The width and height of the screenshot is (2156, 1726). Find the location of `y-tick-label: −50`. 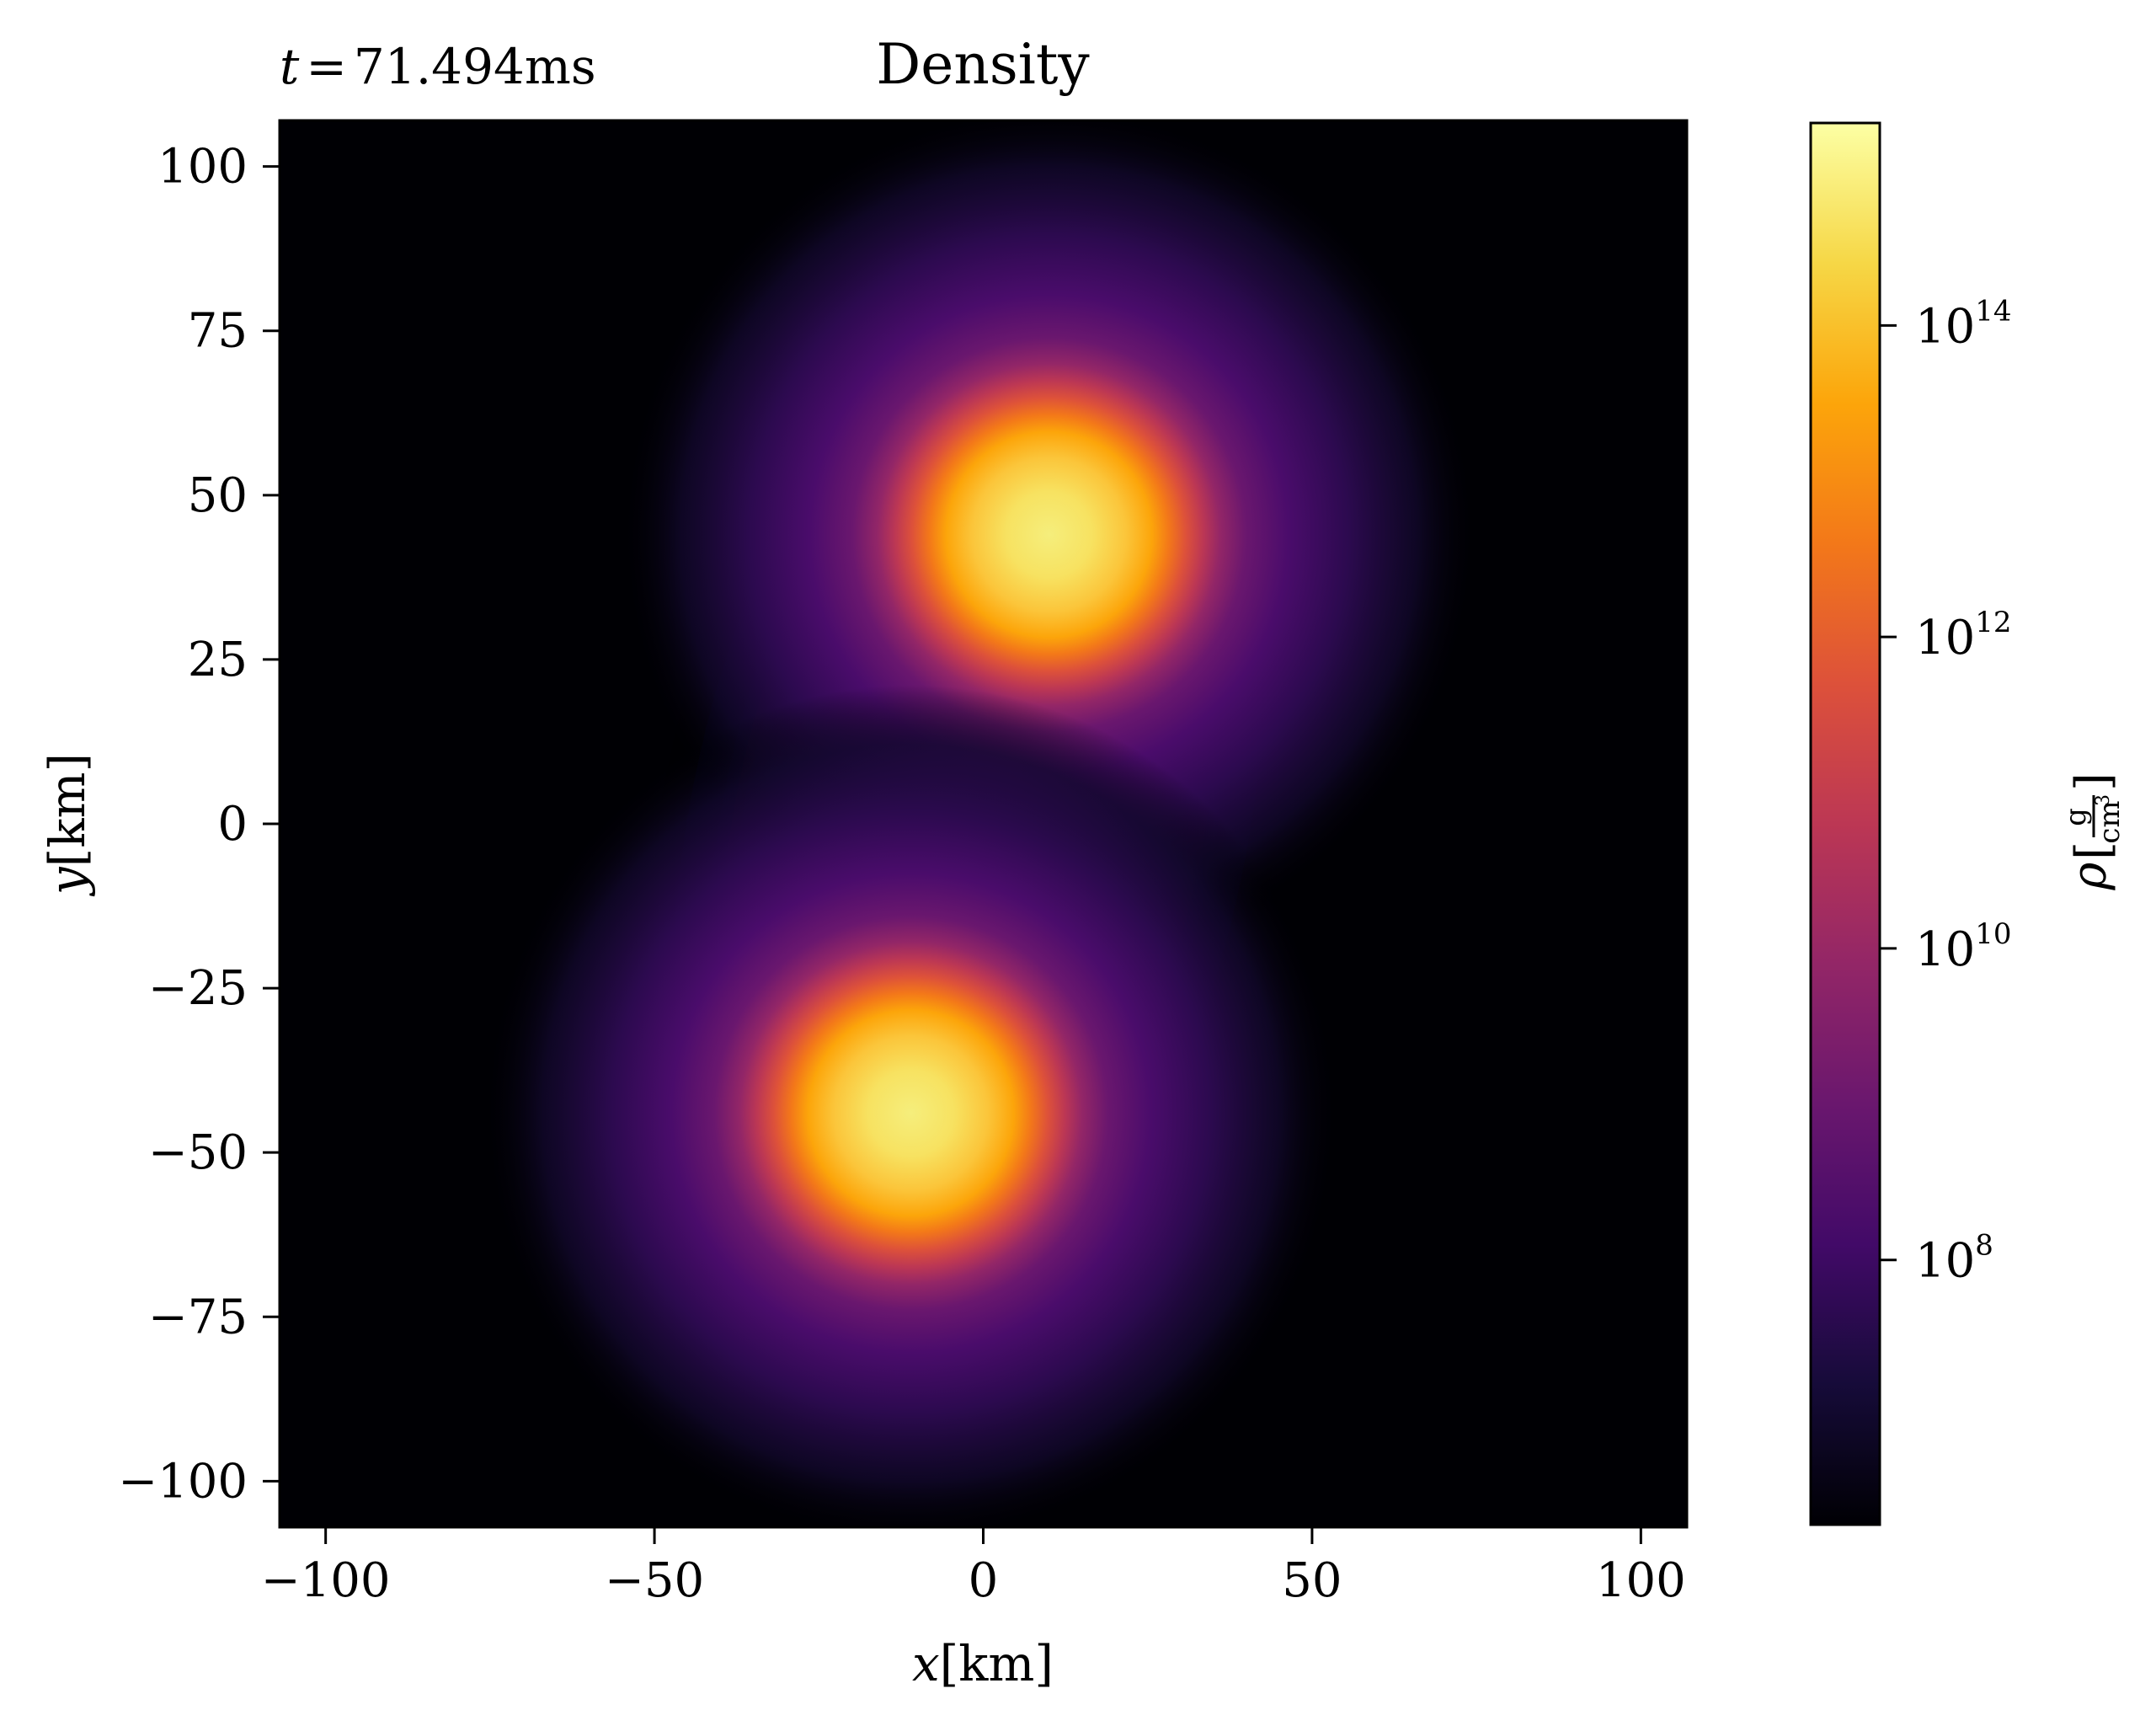

y-tick-label: −50 is located at coordinates (198, 1153).